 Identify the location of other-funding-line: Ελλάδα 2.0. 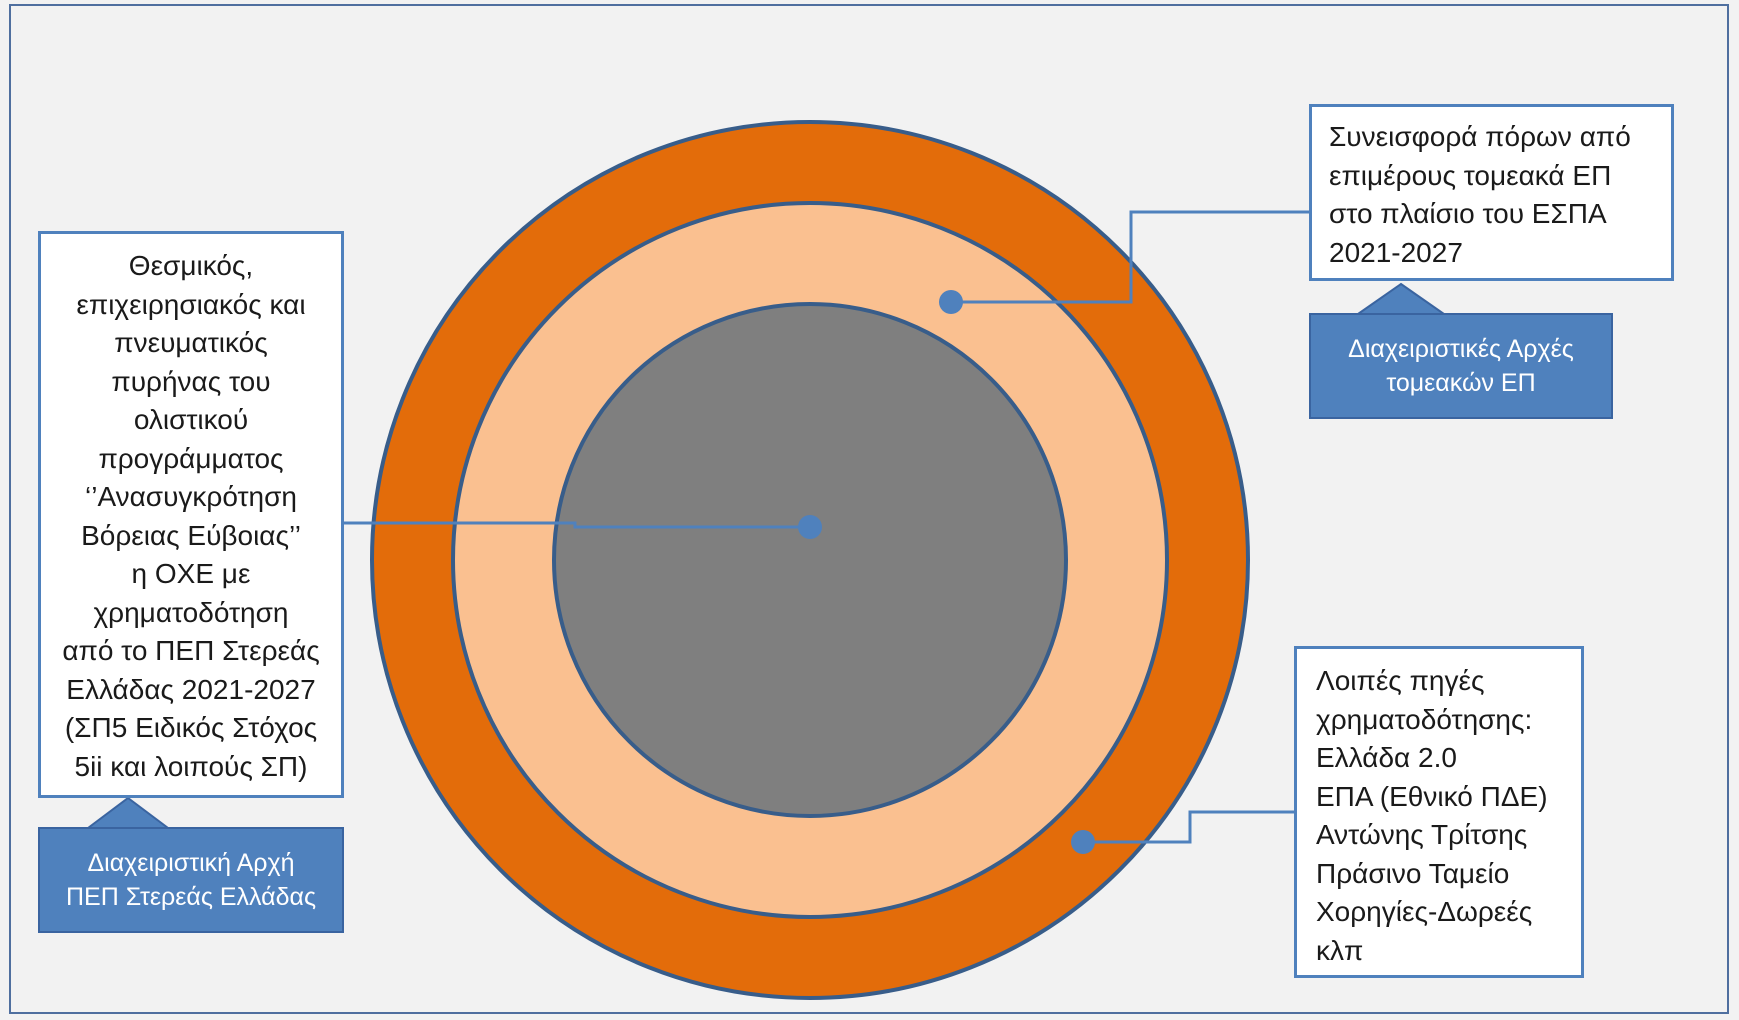
(1386, 757).